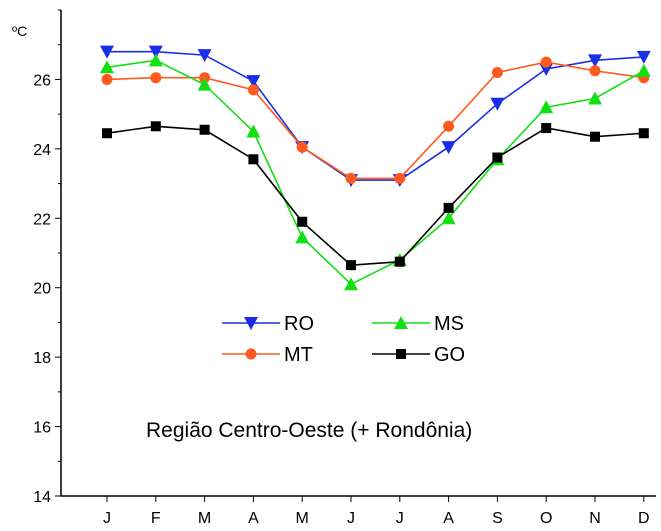 Image resolution: width=661 pixels, height=531 pixels. I want to click on legend-label-go: GO, so click(449, 355).